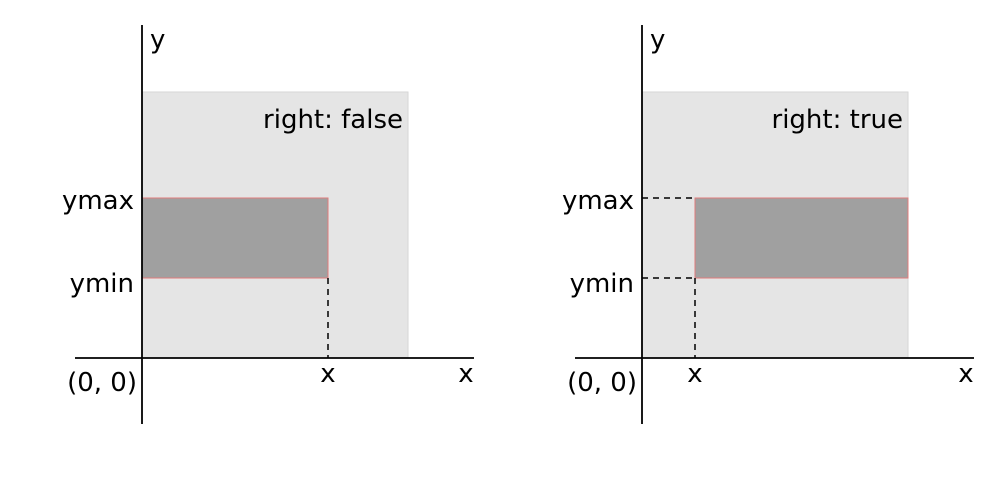 The image size is (1000, 500). Describe the element at coordinates (333, 120) in the screenshot. I see `panel-label: right: false` at that location.